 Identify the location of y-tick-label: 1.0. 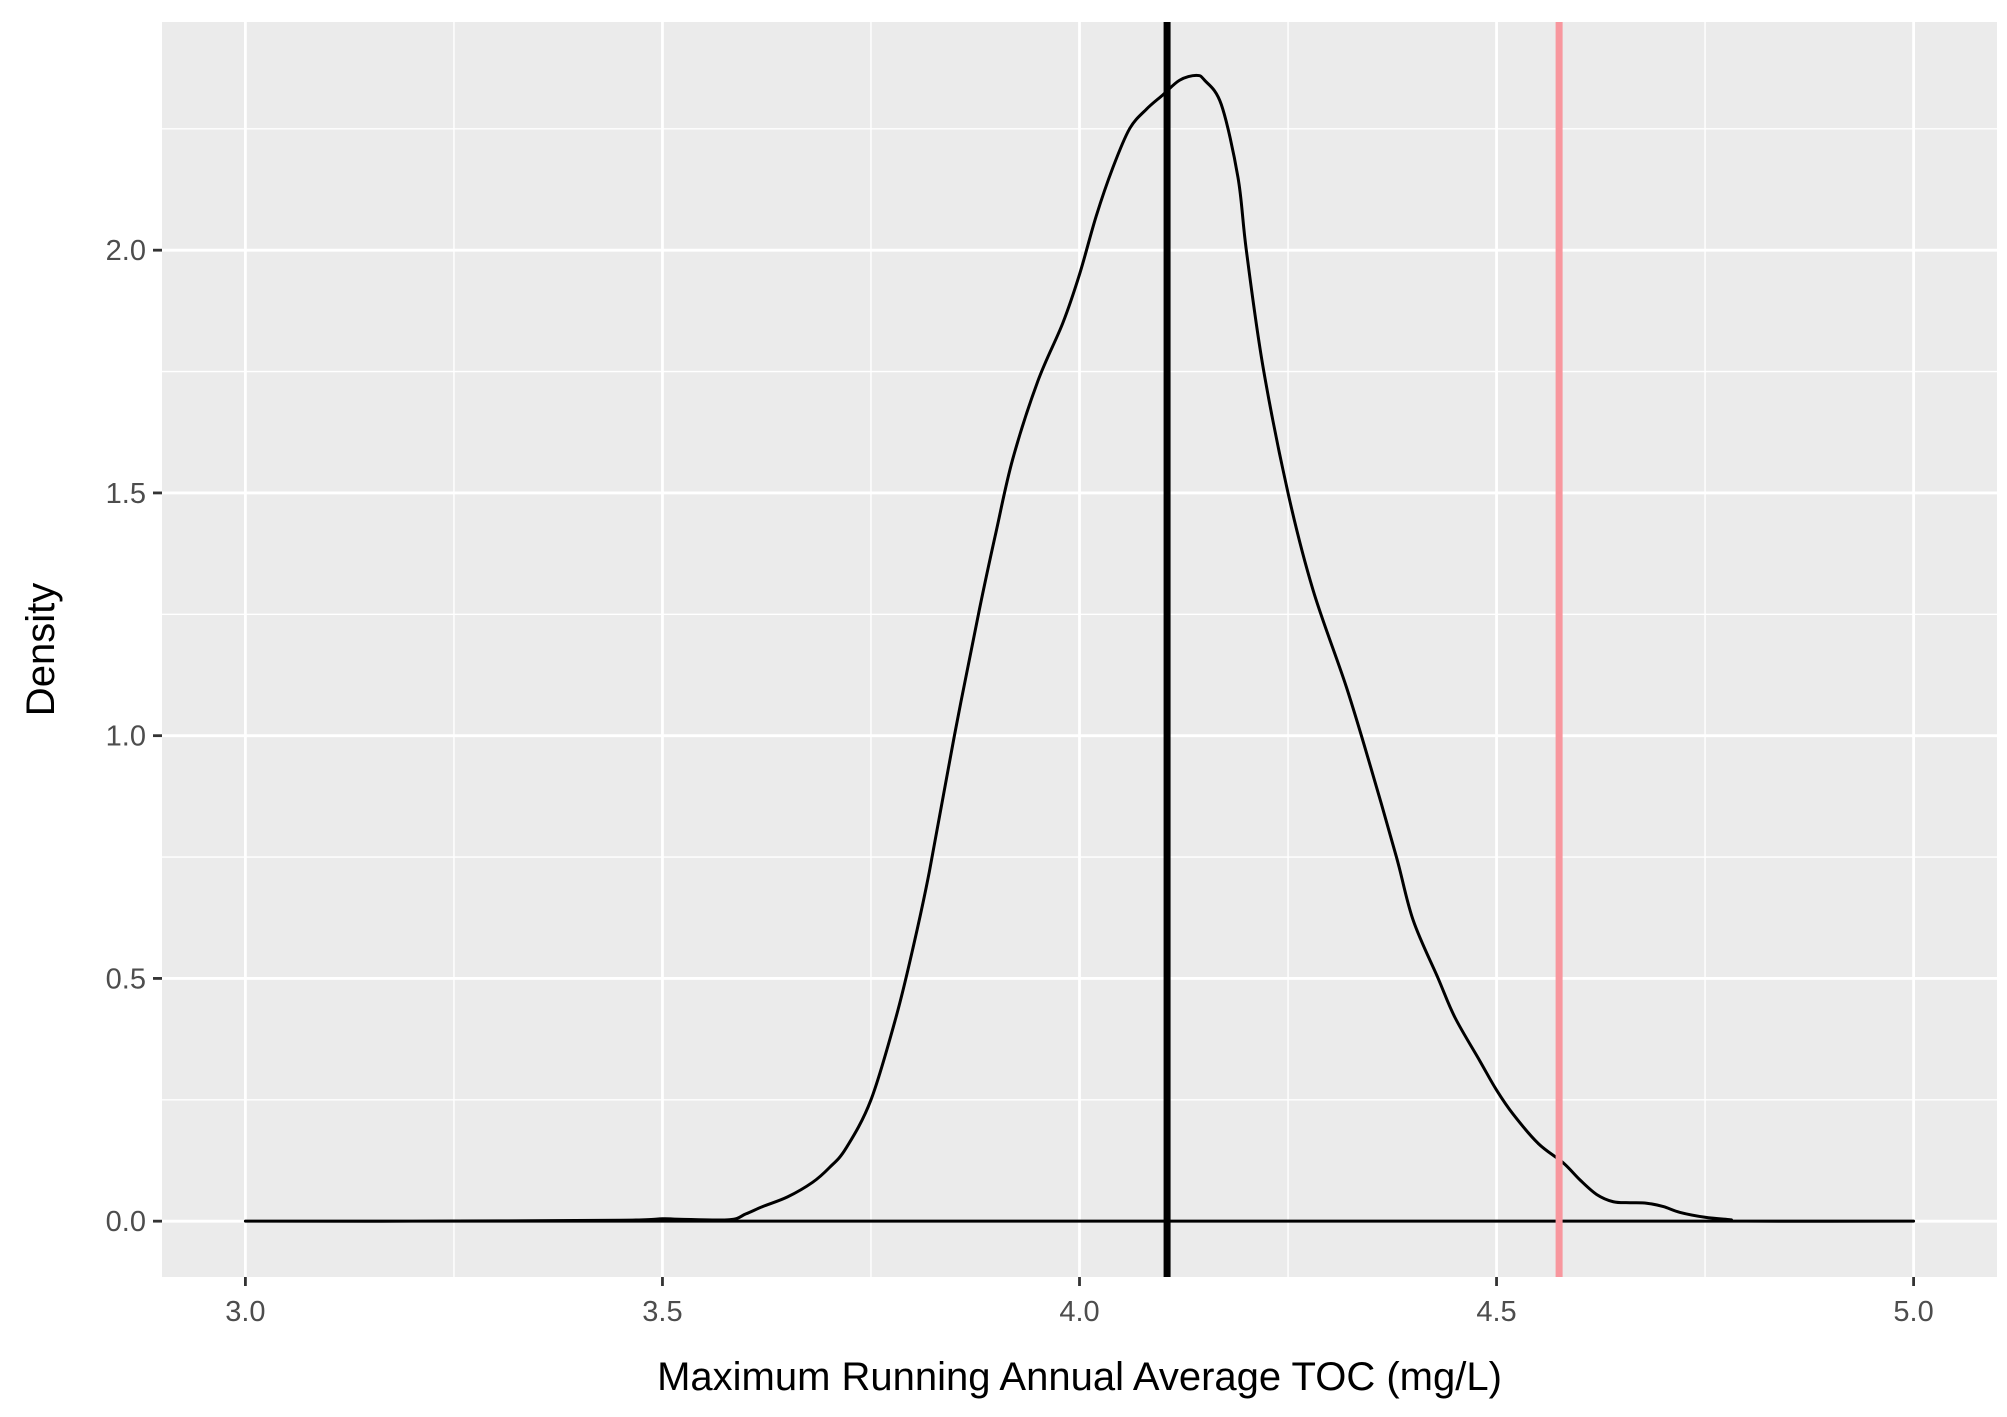
(126, 737).